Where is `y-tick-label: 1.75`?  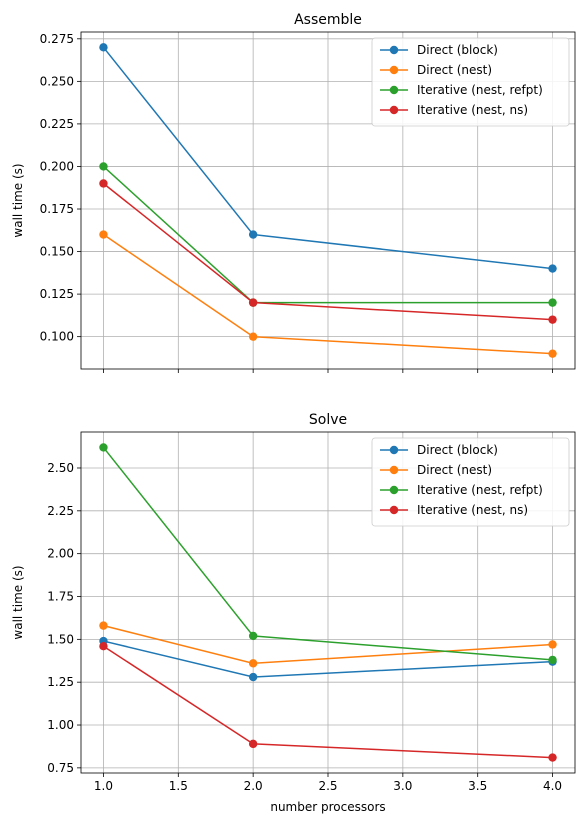
y-tick-label: 1.75 is located at coordinates (60, 597).